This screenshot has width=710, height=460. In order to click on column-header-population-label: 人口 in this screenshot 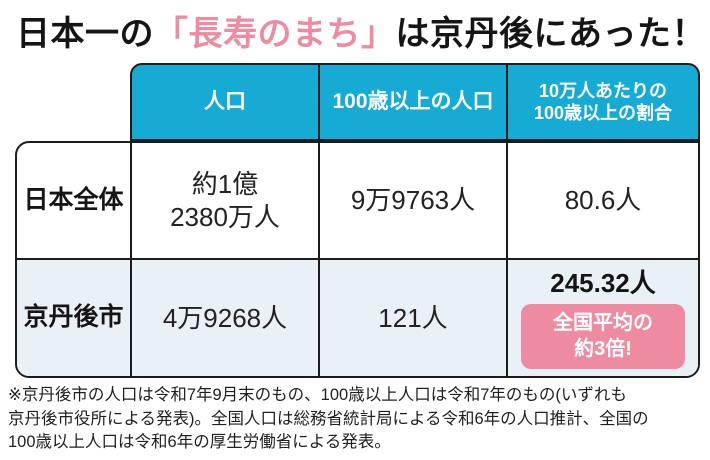, I will do `click(225, 101)`.